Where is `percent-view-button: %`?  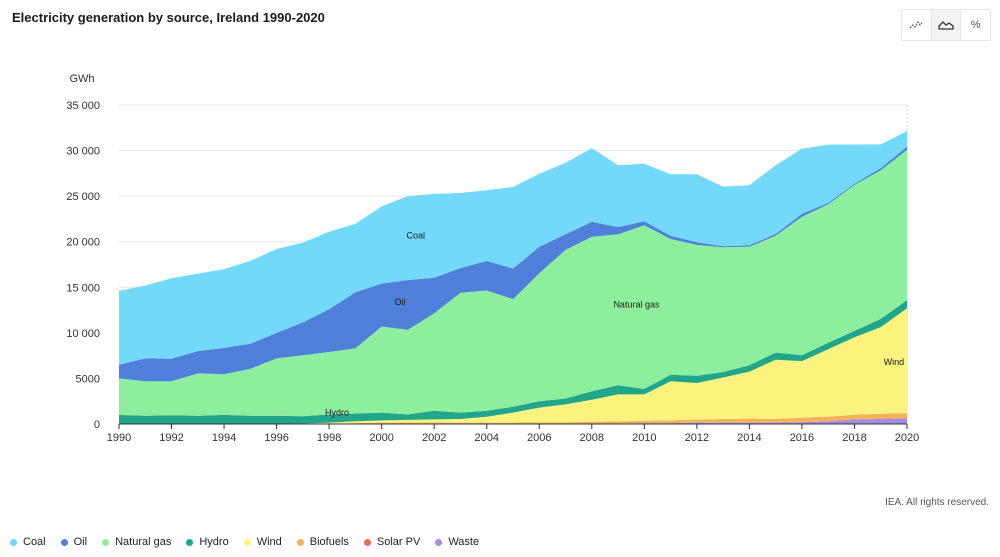 percent-view-button: % is located at coordinates (975, 25).